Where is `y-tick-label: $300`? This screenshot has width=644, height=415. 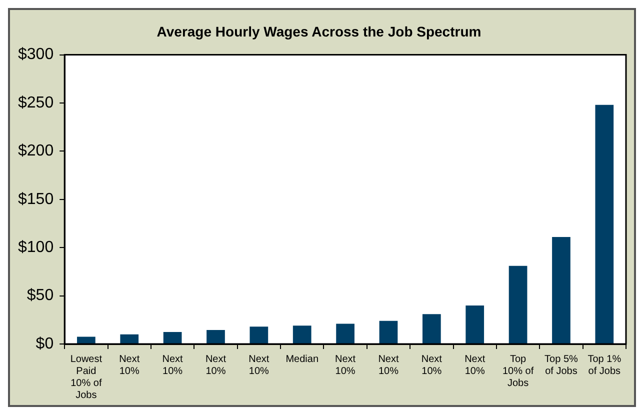
y-tick-label: $300 is located at coordinates (36, 55).